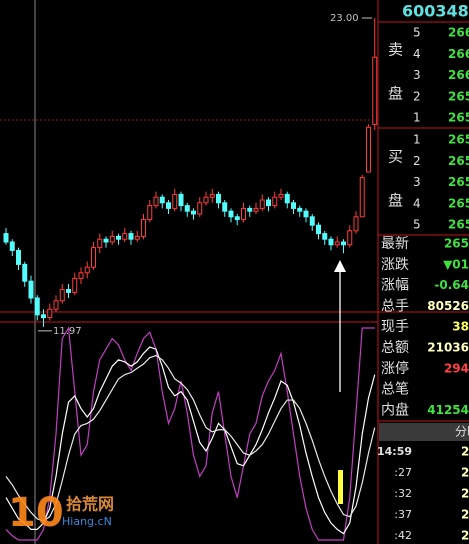  I want to click on highlight, so click(340, 487).